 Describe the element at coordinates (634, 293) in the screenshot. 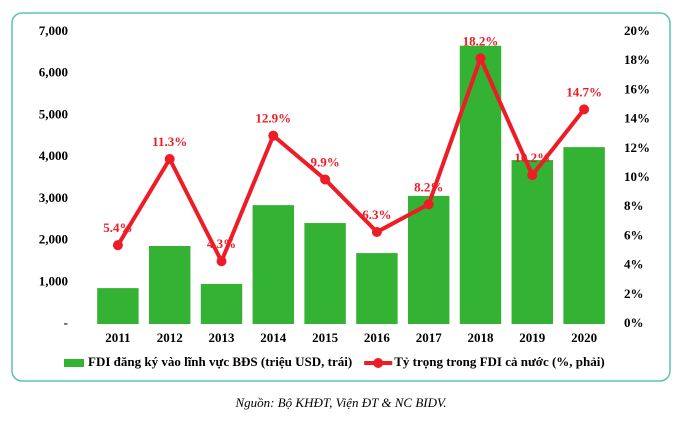

I see `y2-tick-label: 2%` at that location.